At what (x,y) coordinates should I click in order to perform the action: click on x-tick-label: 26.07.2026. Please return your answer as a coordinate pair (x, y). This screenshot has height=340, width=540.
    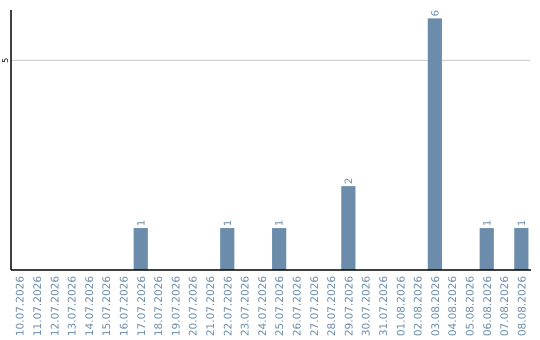
    Looking at the image, I should click on (297, 306).